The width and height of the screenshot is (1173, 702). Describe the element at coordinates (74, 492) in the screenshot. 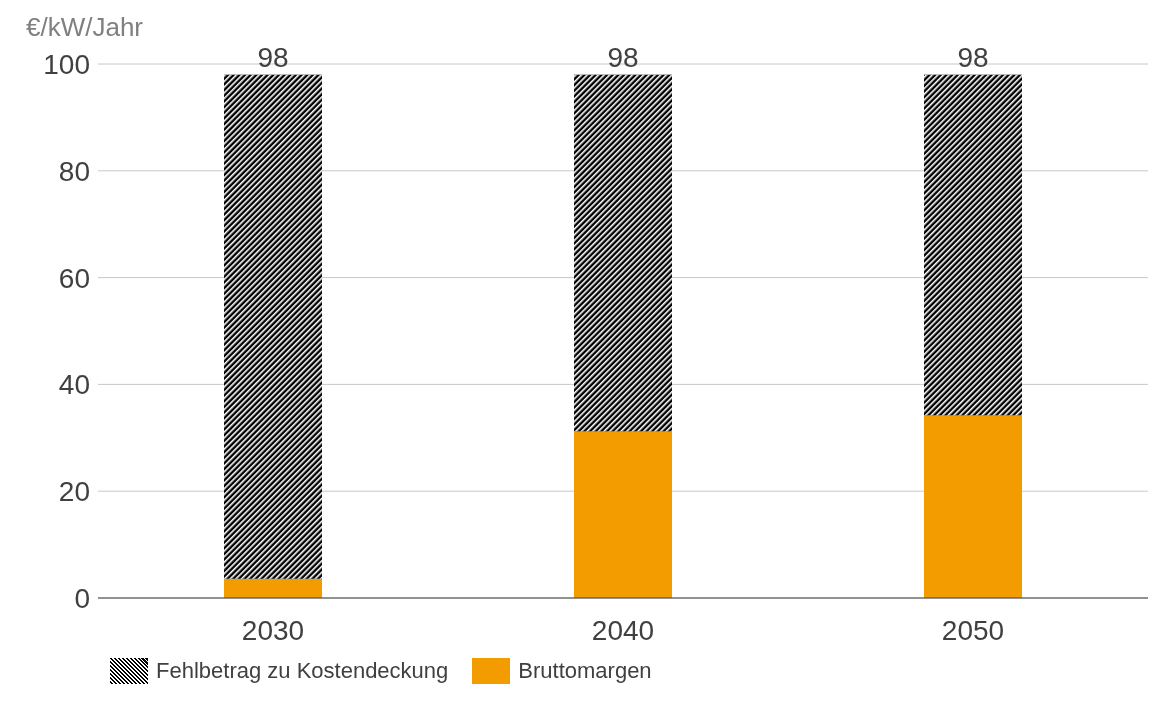

I see `y-tick-label: 20` at that location.